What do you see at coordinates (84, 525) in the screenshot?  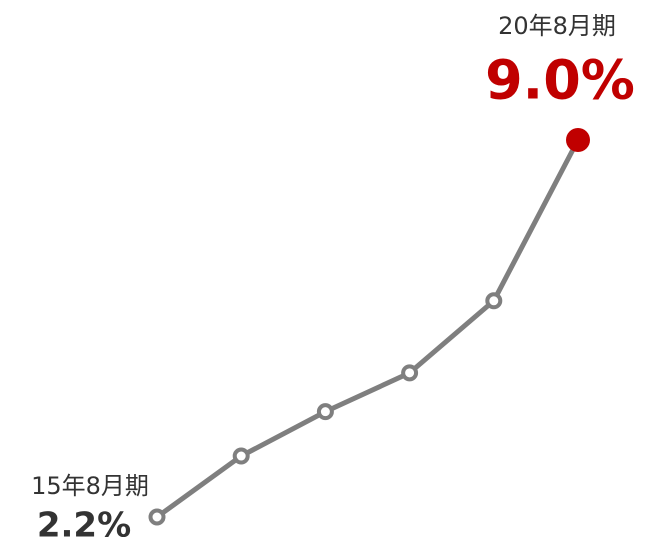 I see `value-label: 2.2%` at bounding box center [84, 525].